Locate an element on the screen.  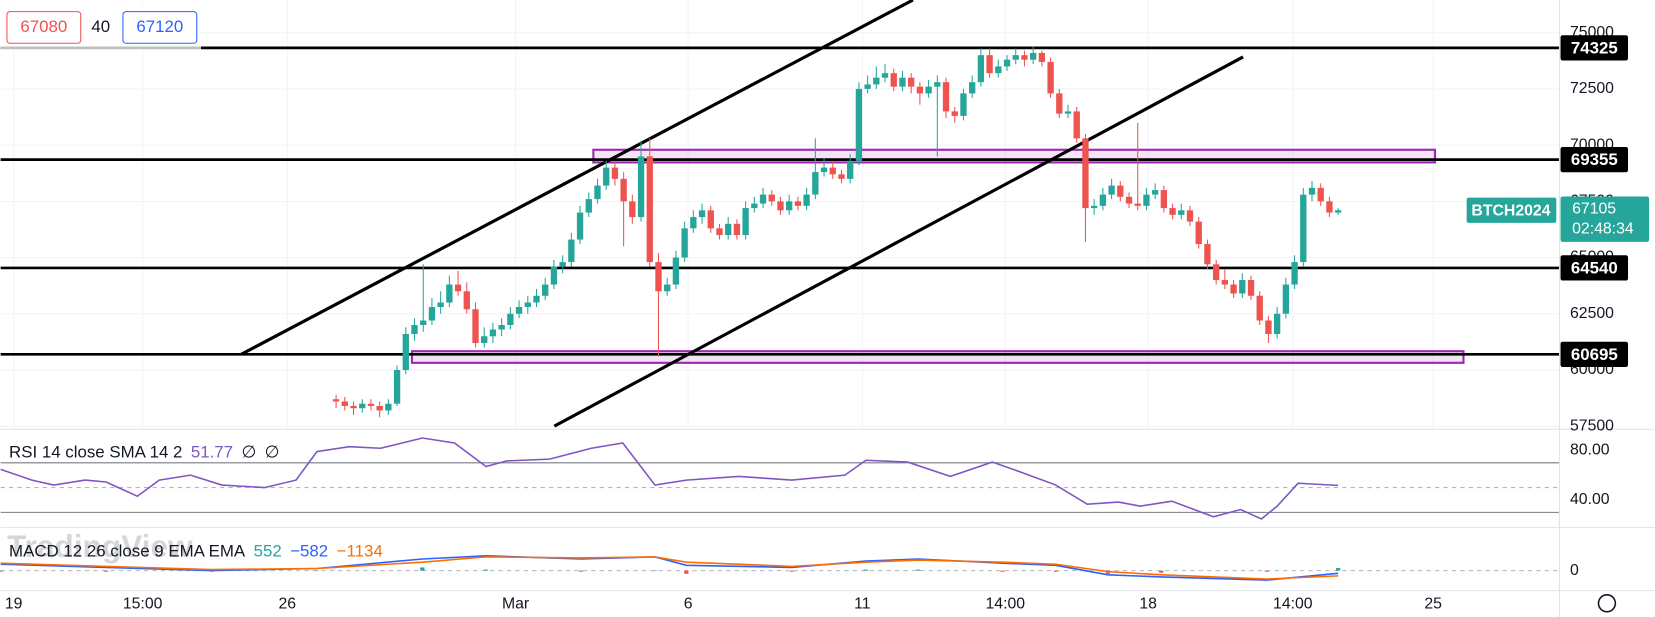
y-tick-label: 62500 is located at coordinates (1592, 313).